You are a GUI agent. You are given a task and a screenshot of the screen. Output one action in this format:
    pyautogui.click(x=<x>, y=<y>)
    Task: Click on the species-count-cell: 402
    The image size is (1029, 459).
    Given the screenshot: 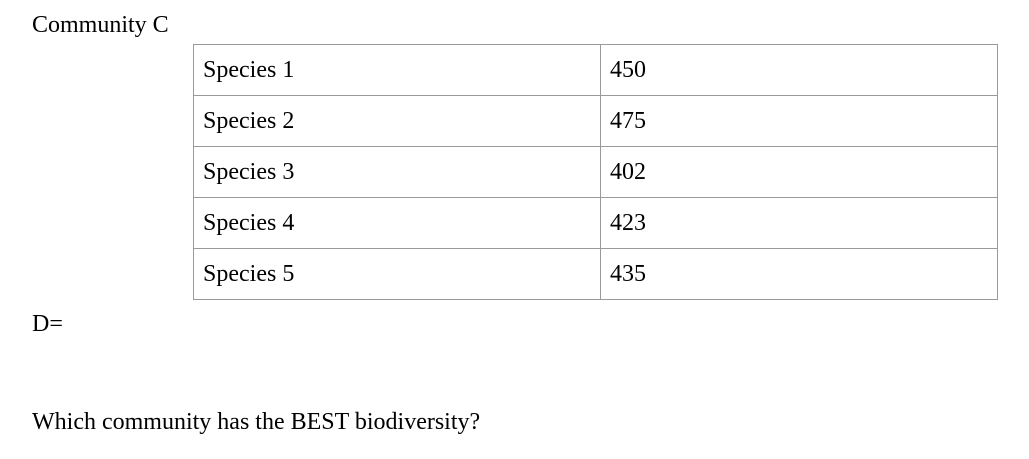 What is the action you would take?
    pyautogui.click(x=799, y=172)
    